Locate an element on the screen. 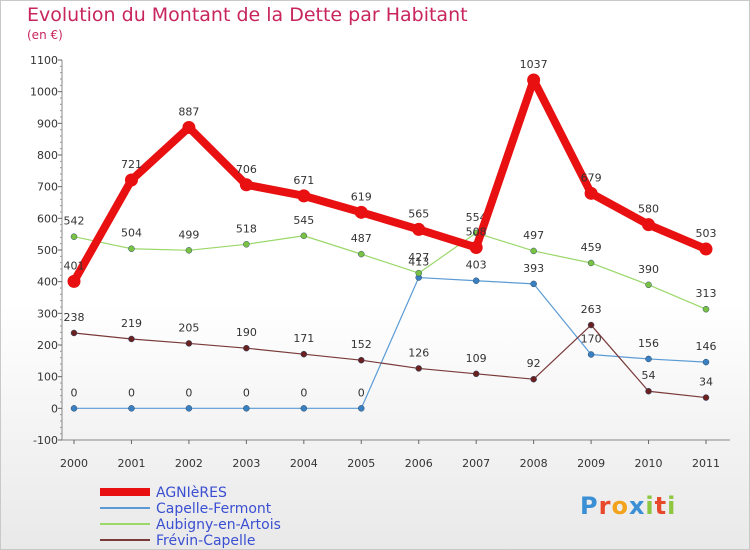 Image resolution: width=750 pixels, height=550 pixels. data-label-capelle-fermont: 156 is located at coordinates (648, 343).